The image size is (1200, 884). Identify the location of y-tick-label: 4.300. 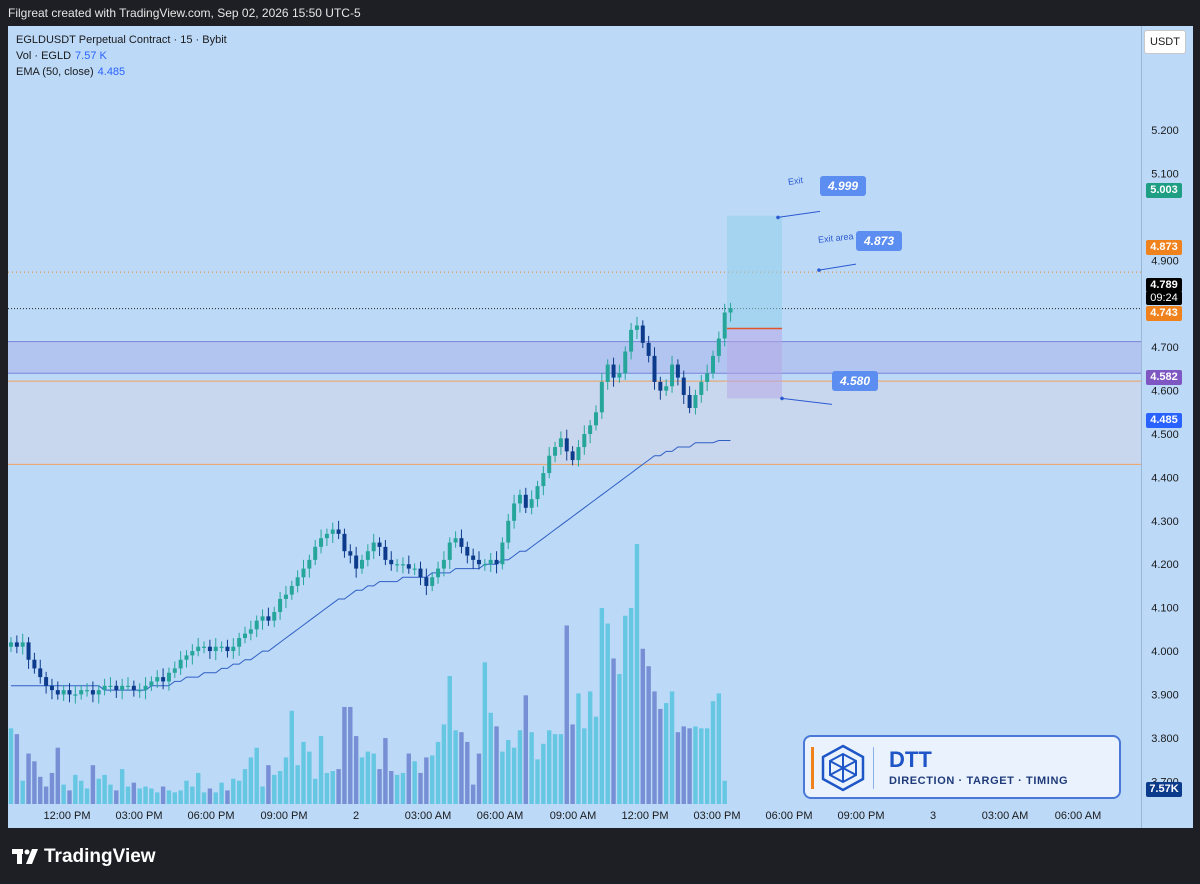
(1165, 522).